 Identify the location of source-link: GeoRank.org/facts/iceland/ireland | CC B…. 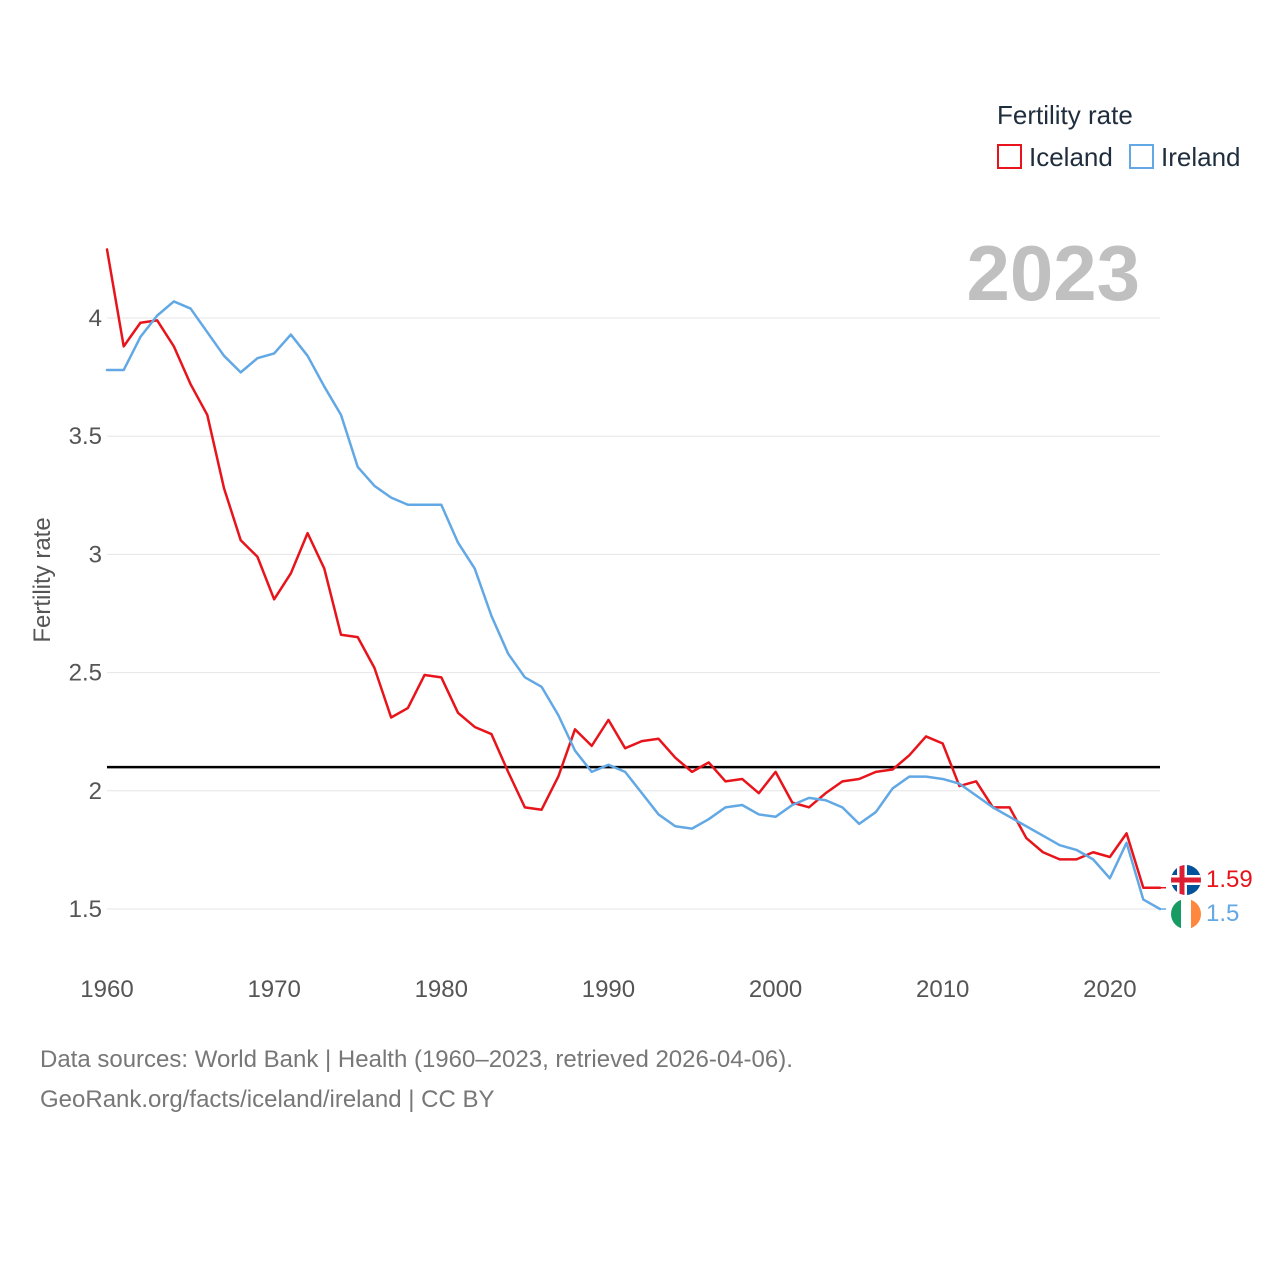
(267, 1099).